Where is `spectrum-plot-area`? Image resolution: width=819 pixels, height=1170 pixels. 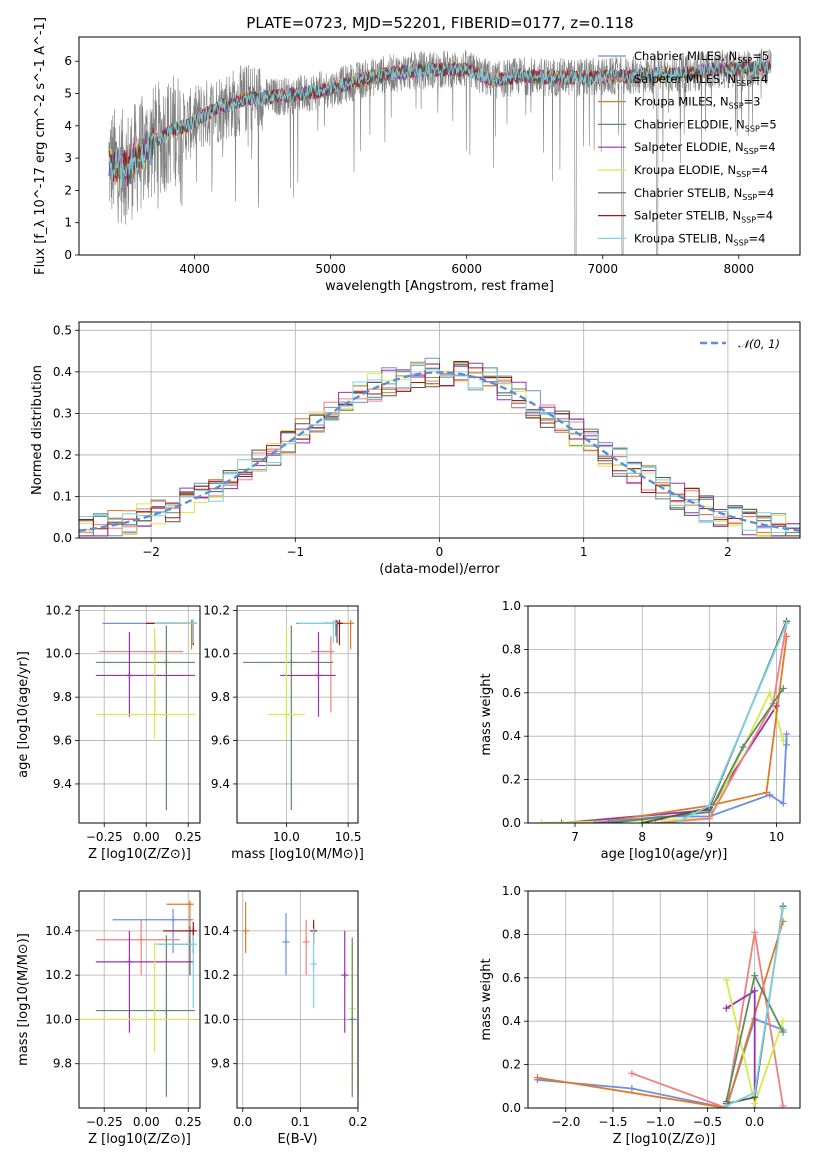
spectrum-plot-area is located at coordinates (440, 151).